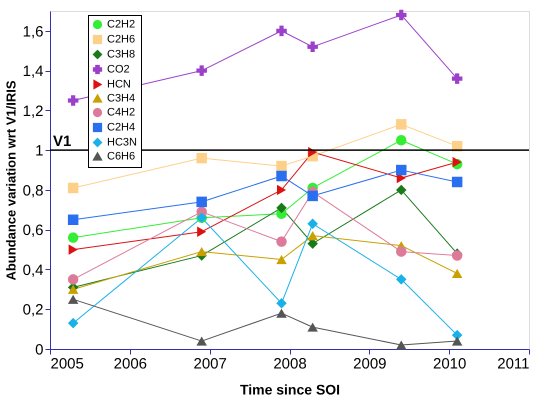  Describe the element at coordinates (290, 390) in the screenshot. I see `x-axis-title: Time since SOI` at that location.